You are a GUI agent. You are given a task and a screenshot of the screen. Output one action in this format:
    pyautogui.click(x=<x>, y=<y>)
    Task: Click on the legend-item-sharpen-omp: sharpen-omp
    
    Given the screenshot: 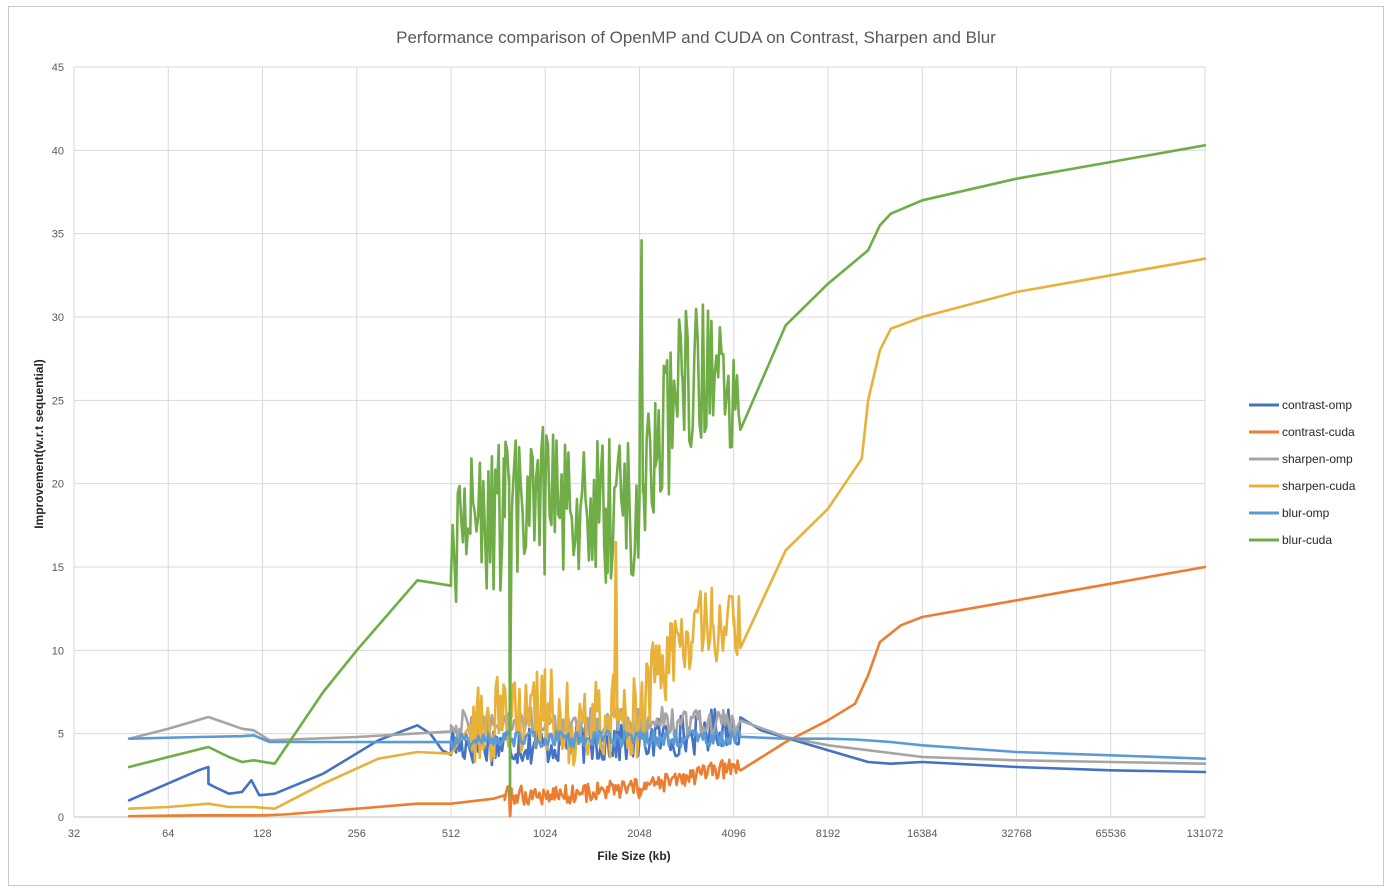 What is the action you would take?
    pyautogui.click(x=1301, y=459)
    